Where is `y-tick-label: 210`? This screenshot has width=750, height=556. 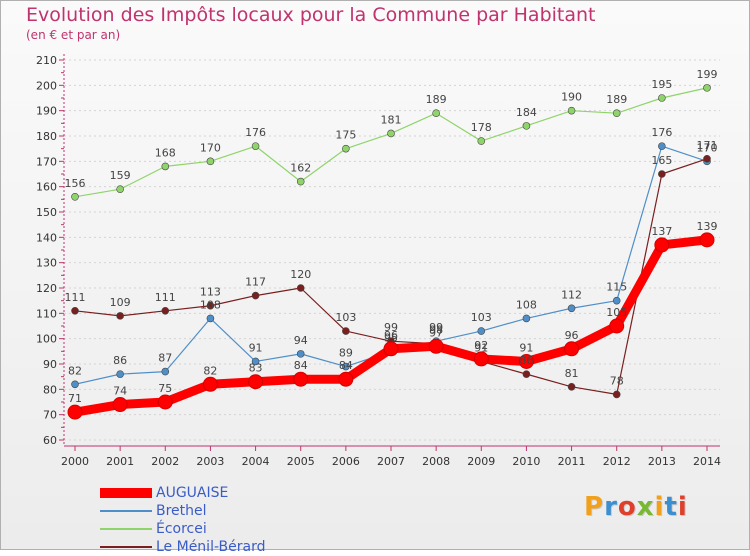
y-tick-label: 210 is located at coordinates (46, 60).